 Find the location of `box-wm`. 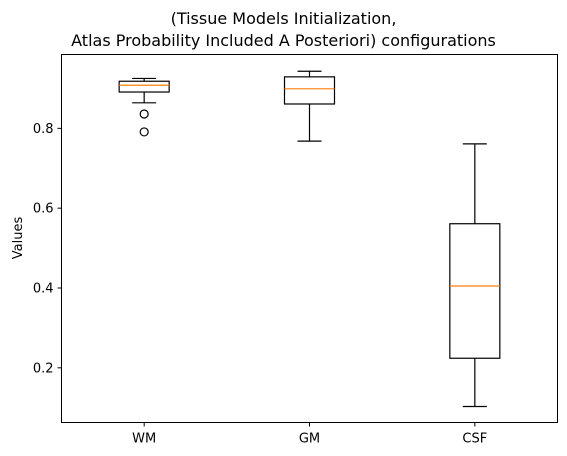

box-wm is located at coordinates (144, 107).